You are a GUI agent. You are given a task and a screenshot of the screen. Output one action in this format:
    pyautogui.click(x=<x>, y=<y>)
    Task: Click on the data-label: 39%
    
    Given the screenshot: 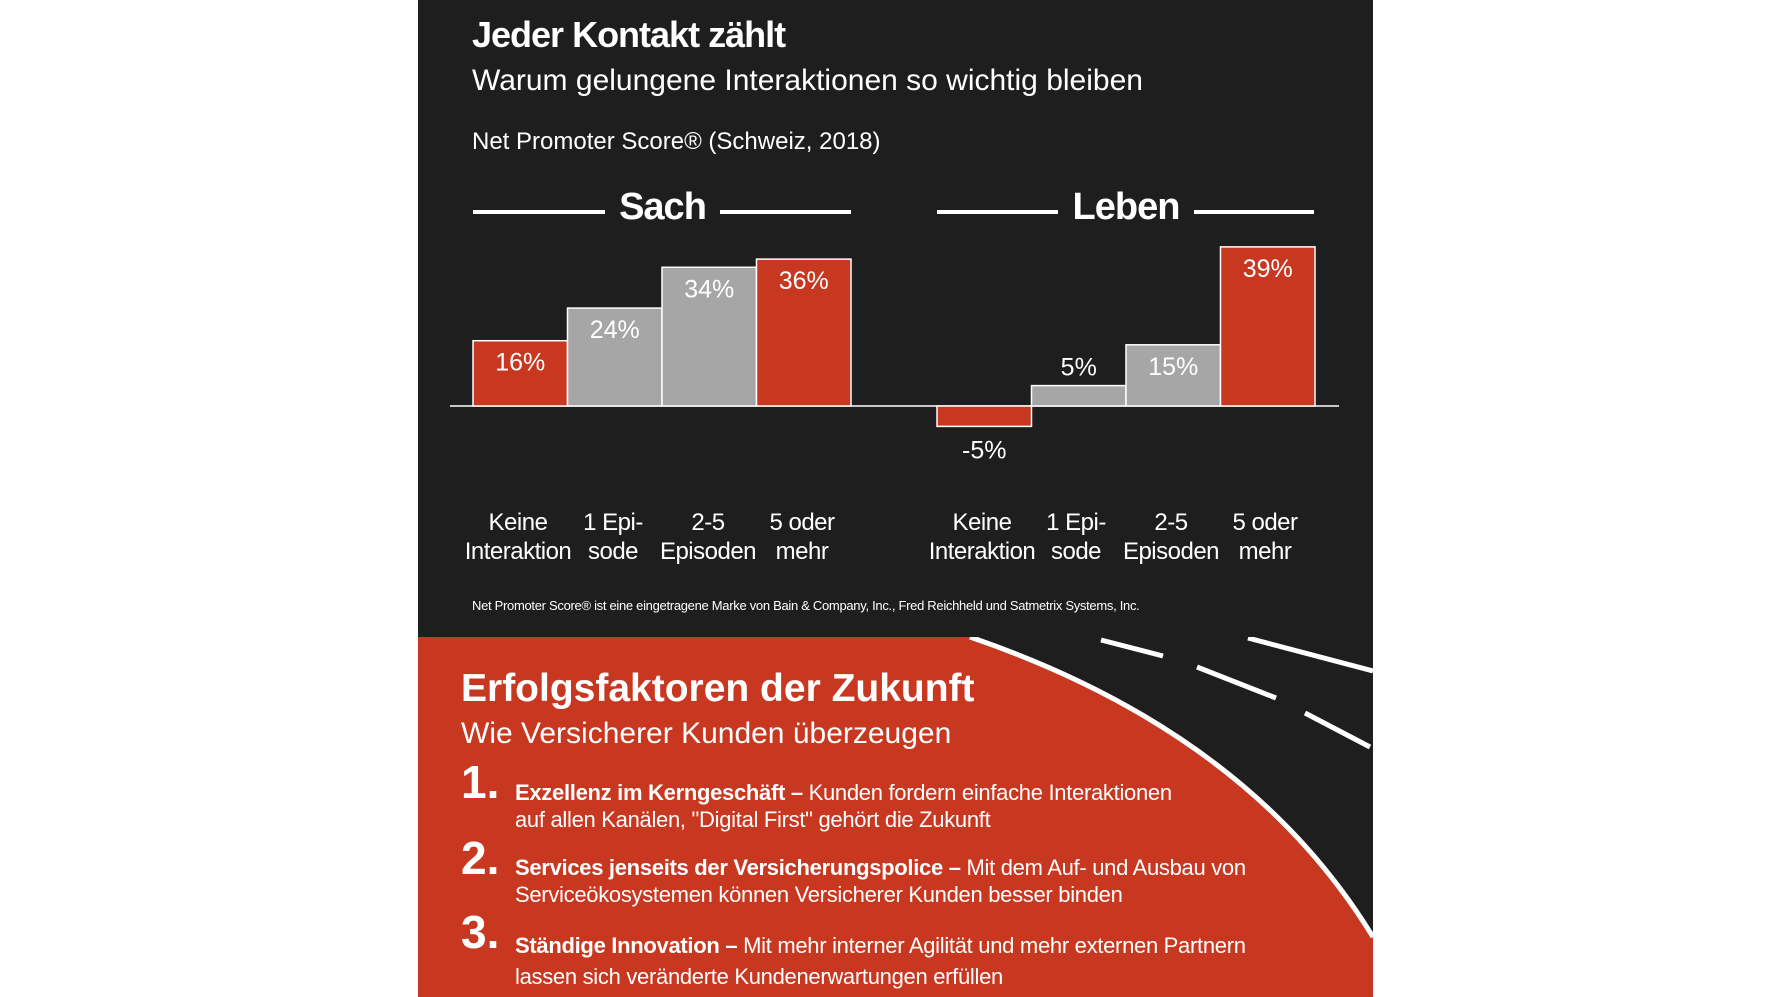 What is the action you would take?
    pyautogui.click(x=1268, y=269)
    